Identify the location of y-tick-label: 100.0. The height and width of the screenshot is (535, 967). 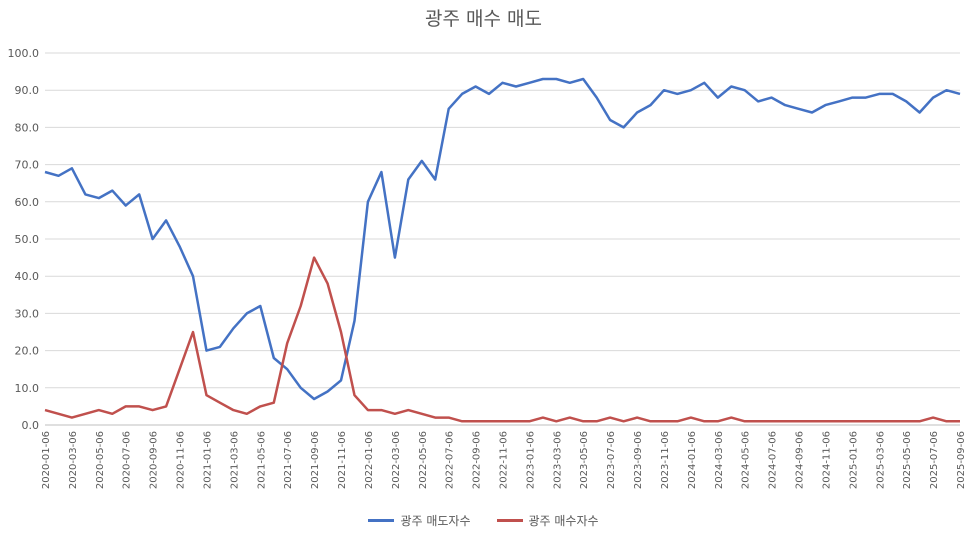
(24, 53).